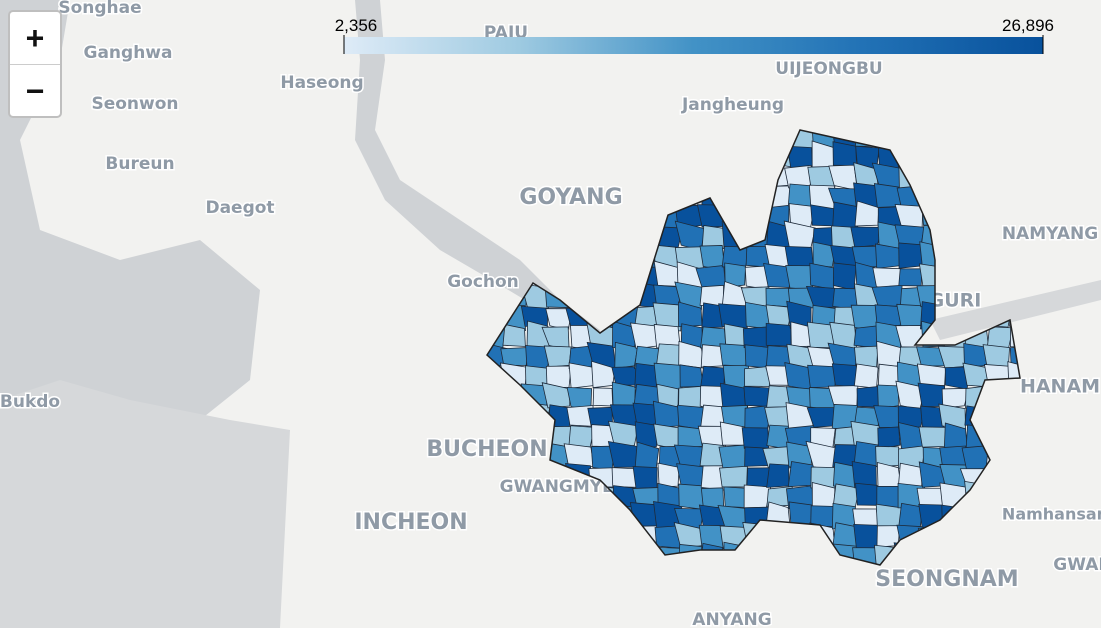 The width and height of the screenshot is (1101, 628). Describe the element at coordinates (693, 45) in the screenshot. I see `legend-bar` at that location.